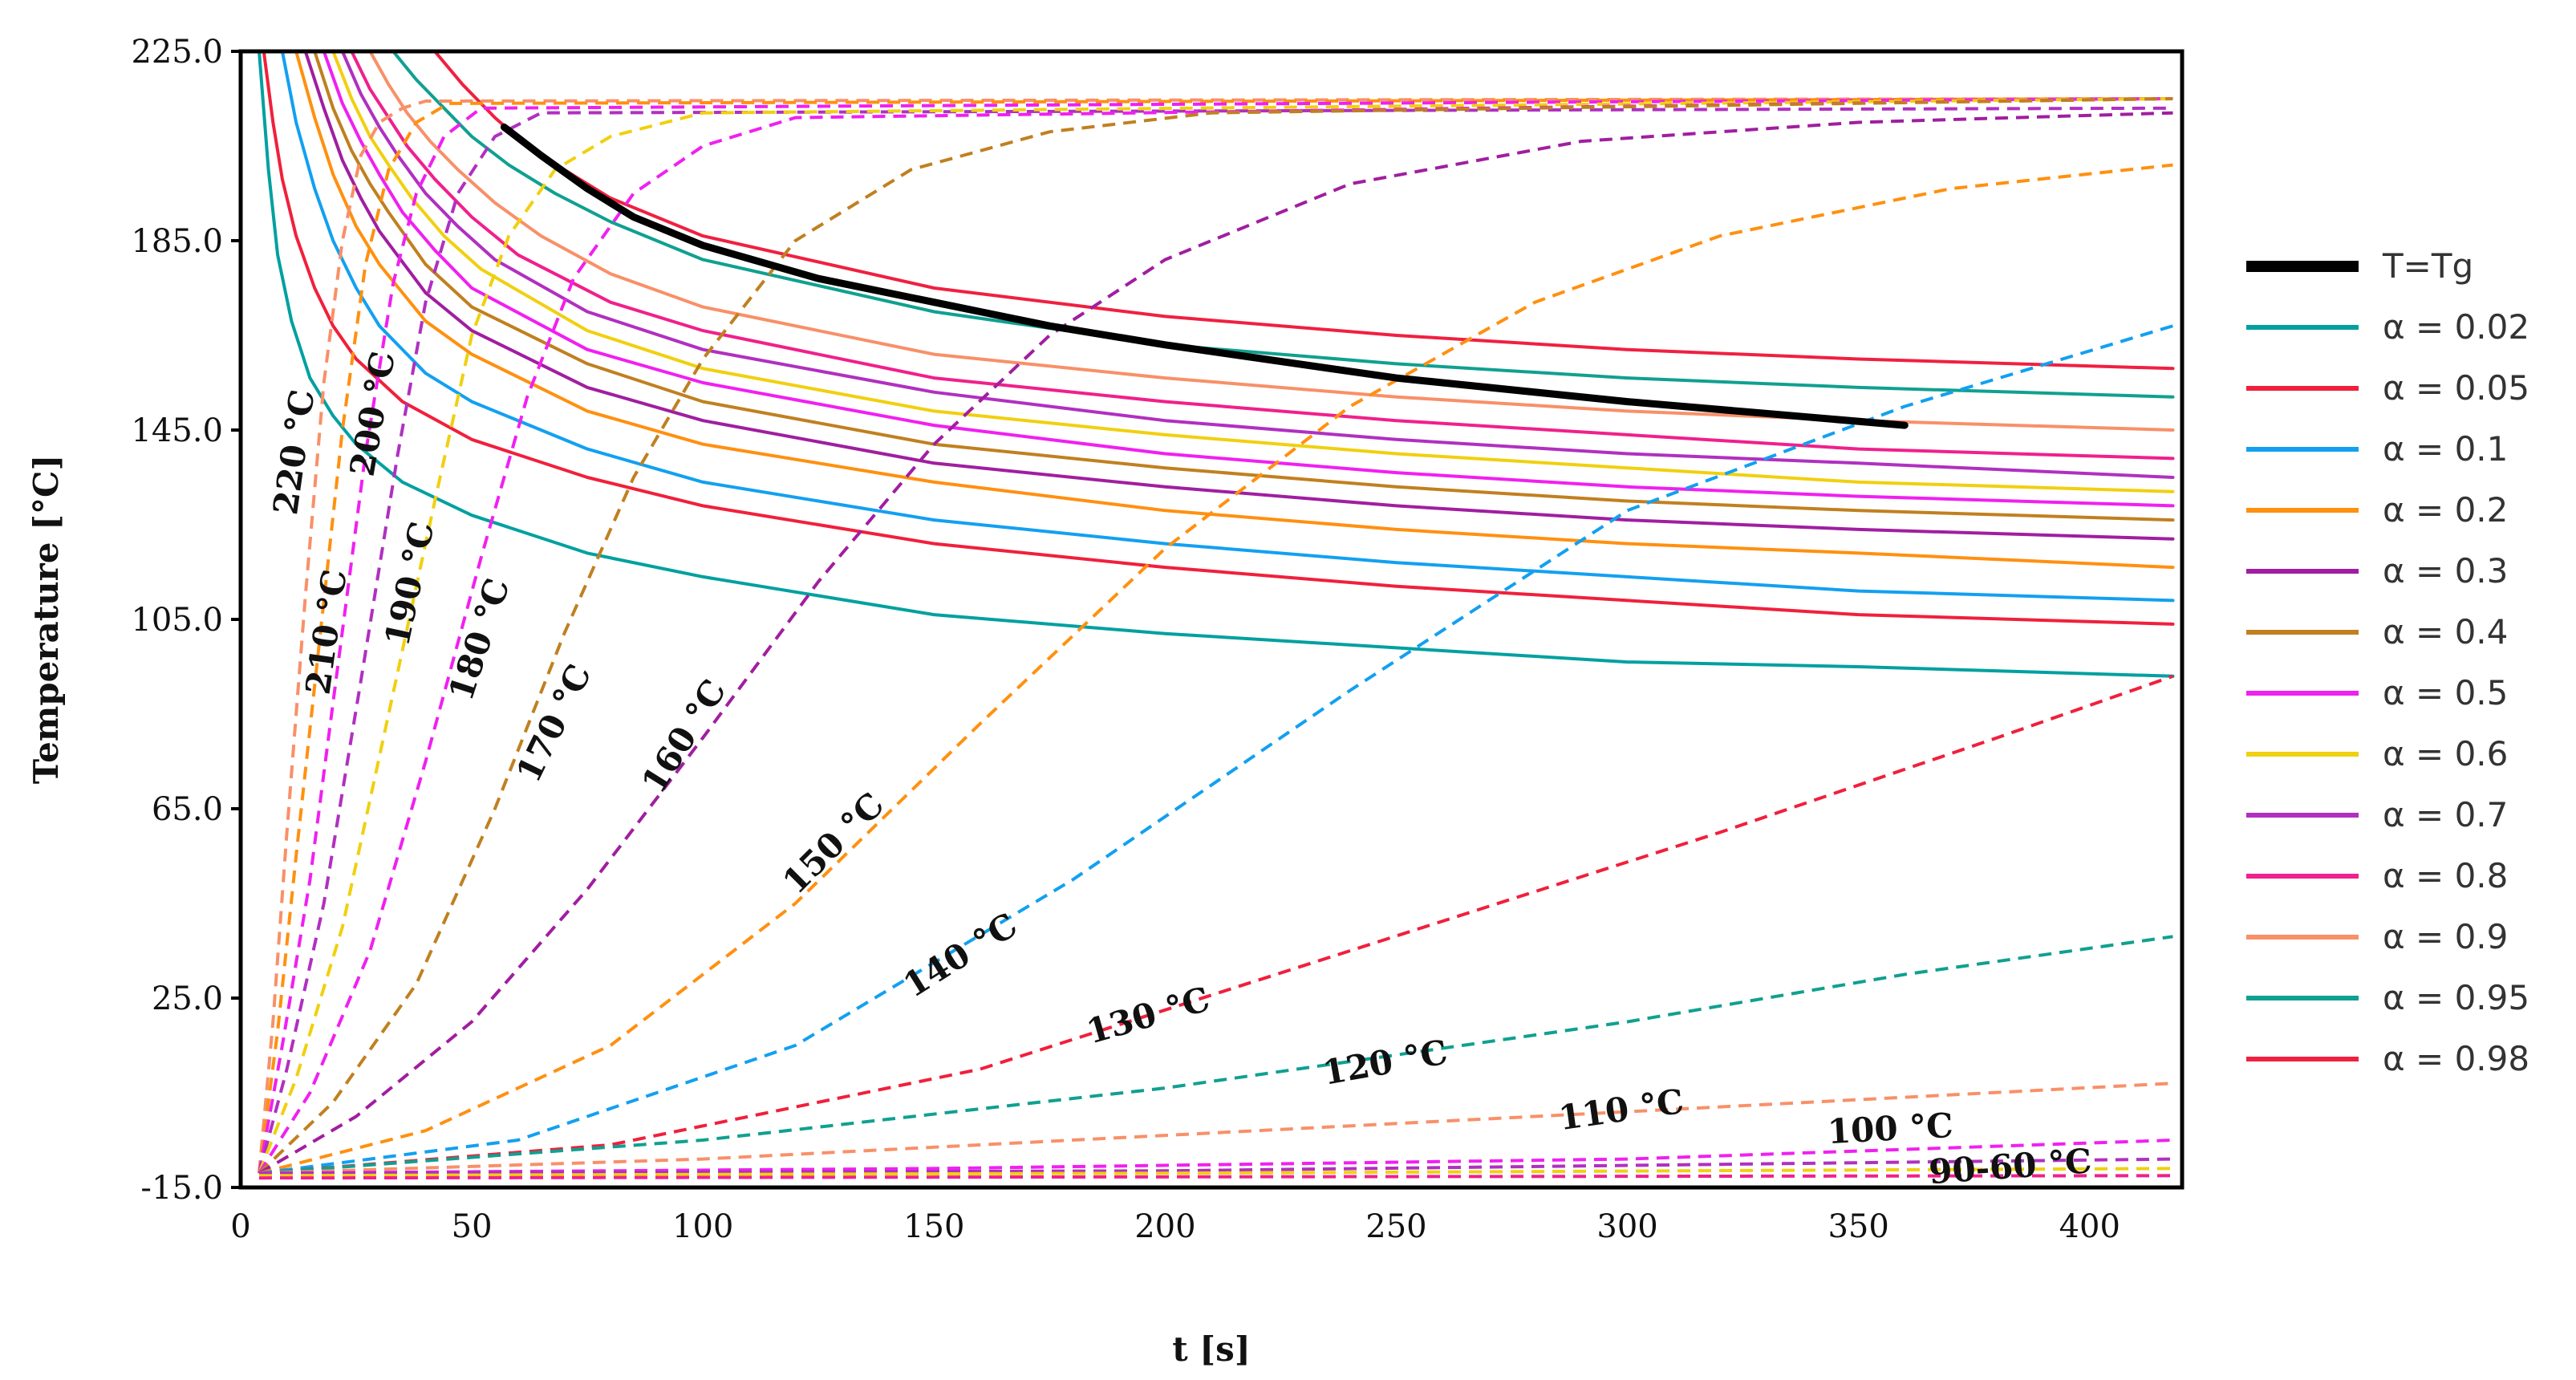 The width and height of the screenshot is (2576, 1380). I want to click on isotherm-label-12: 100 °C, so click(1890, 1128).